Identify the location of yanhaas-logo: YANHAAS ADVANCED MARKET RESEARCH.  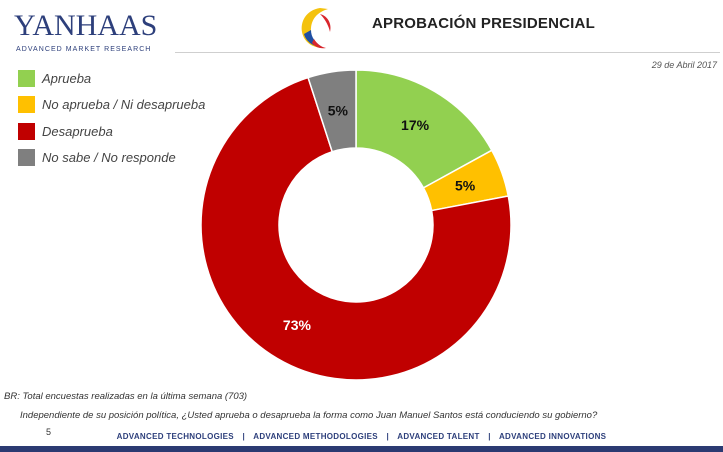
(85, 33).